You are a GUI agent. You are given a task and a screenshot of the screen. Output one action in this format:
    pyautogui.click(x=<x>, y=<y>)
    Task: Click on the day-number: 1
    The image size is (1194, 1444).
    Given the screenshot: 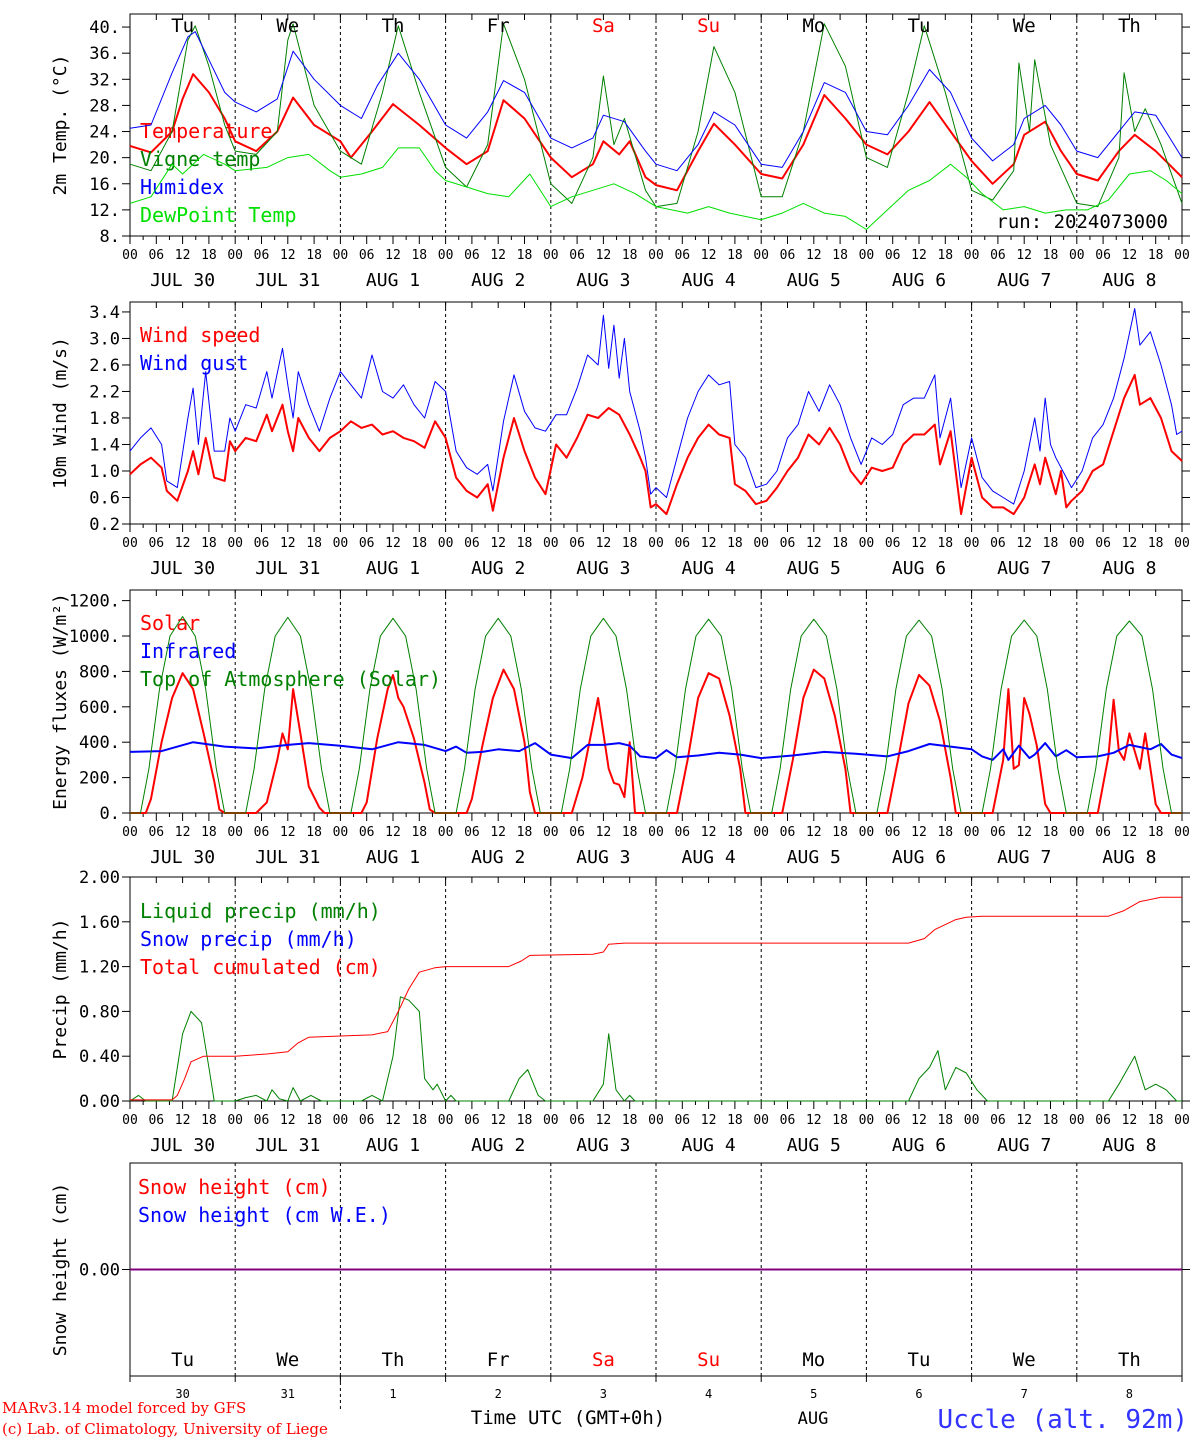 What is the action you would take?
    pyautogui.click(x=392, y=1394)
    